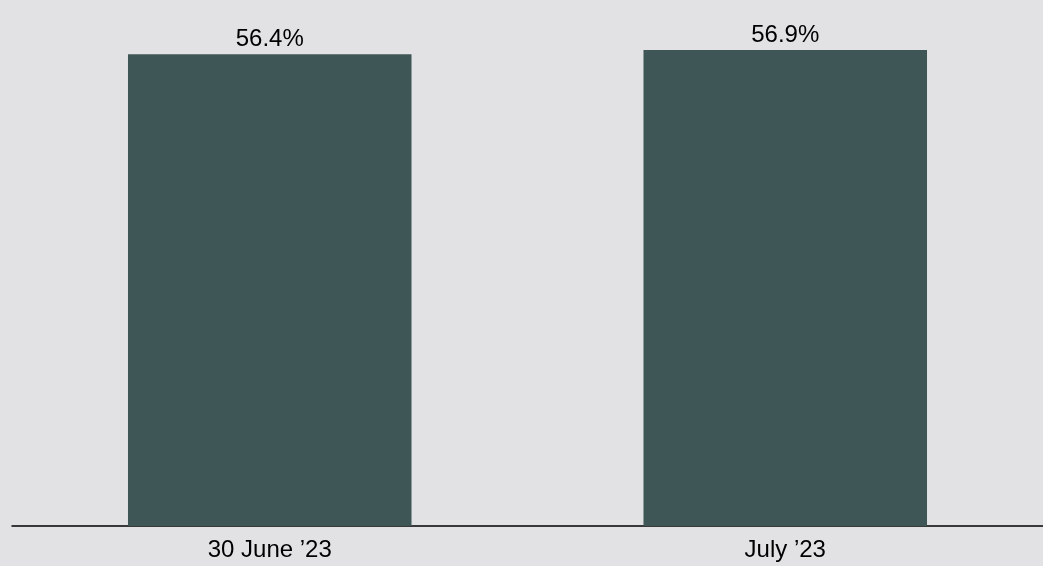 Image resolution: width=1043 pixels, height=566 pixels. Describe the element at coordinates (269, 548) in the screenshot. I see `x-tick-label: 30 June ’23` at that location.